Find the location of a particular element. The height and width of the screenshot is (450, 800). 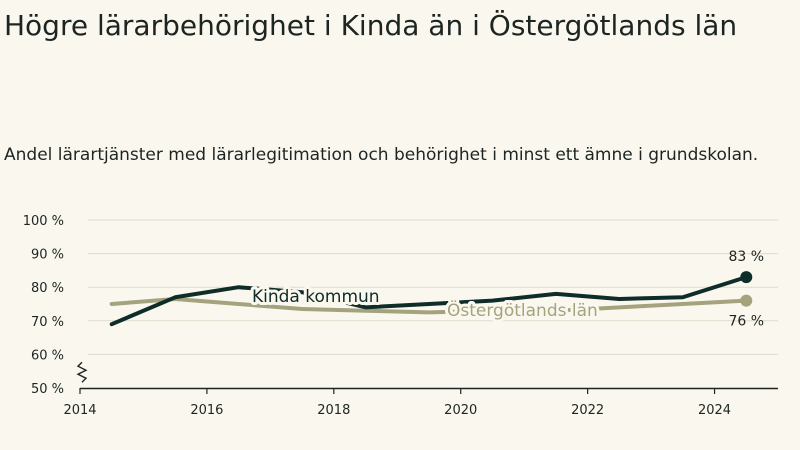

x-tick-label: 2018 is located at coordinates (333, 410).